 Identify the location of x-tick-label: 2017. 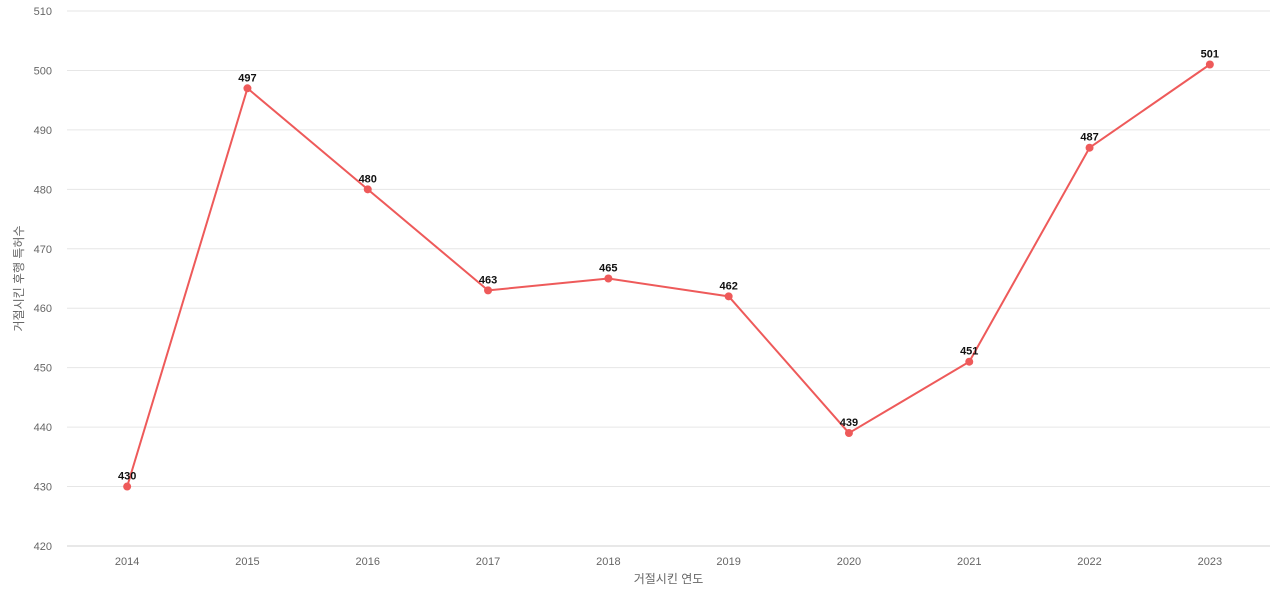
(488, 562).